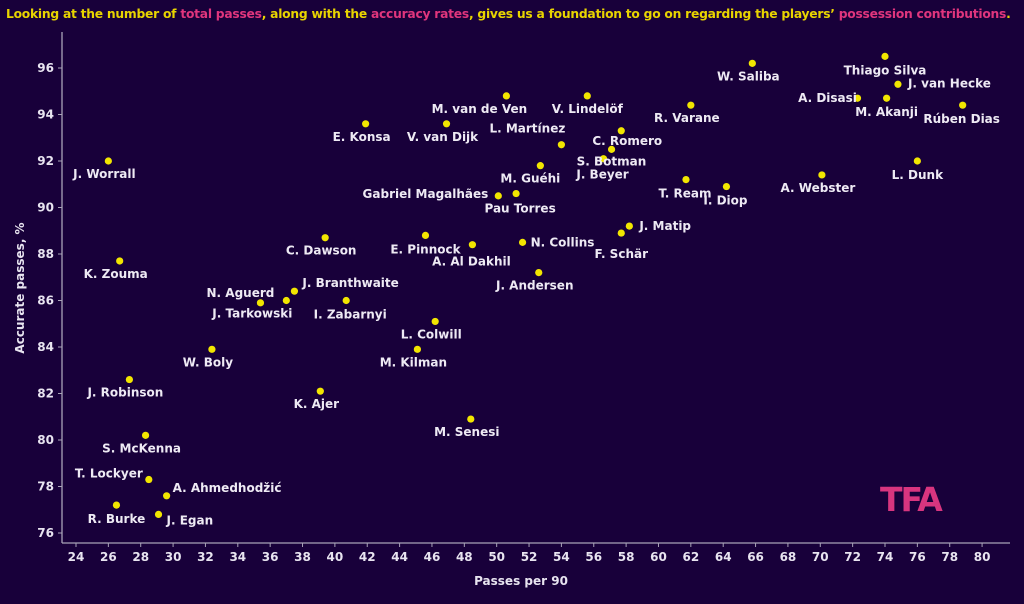  I want to click on y-tick-label: 90, so click(45, 208).